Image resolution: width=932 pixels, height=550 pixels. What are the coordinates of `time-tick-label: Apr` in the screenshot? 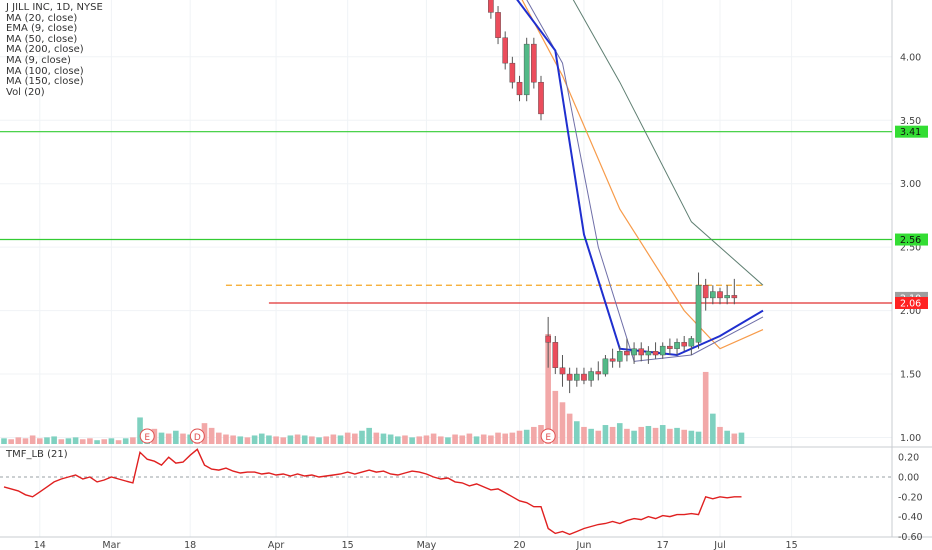 It's located at (276, 545).